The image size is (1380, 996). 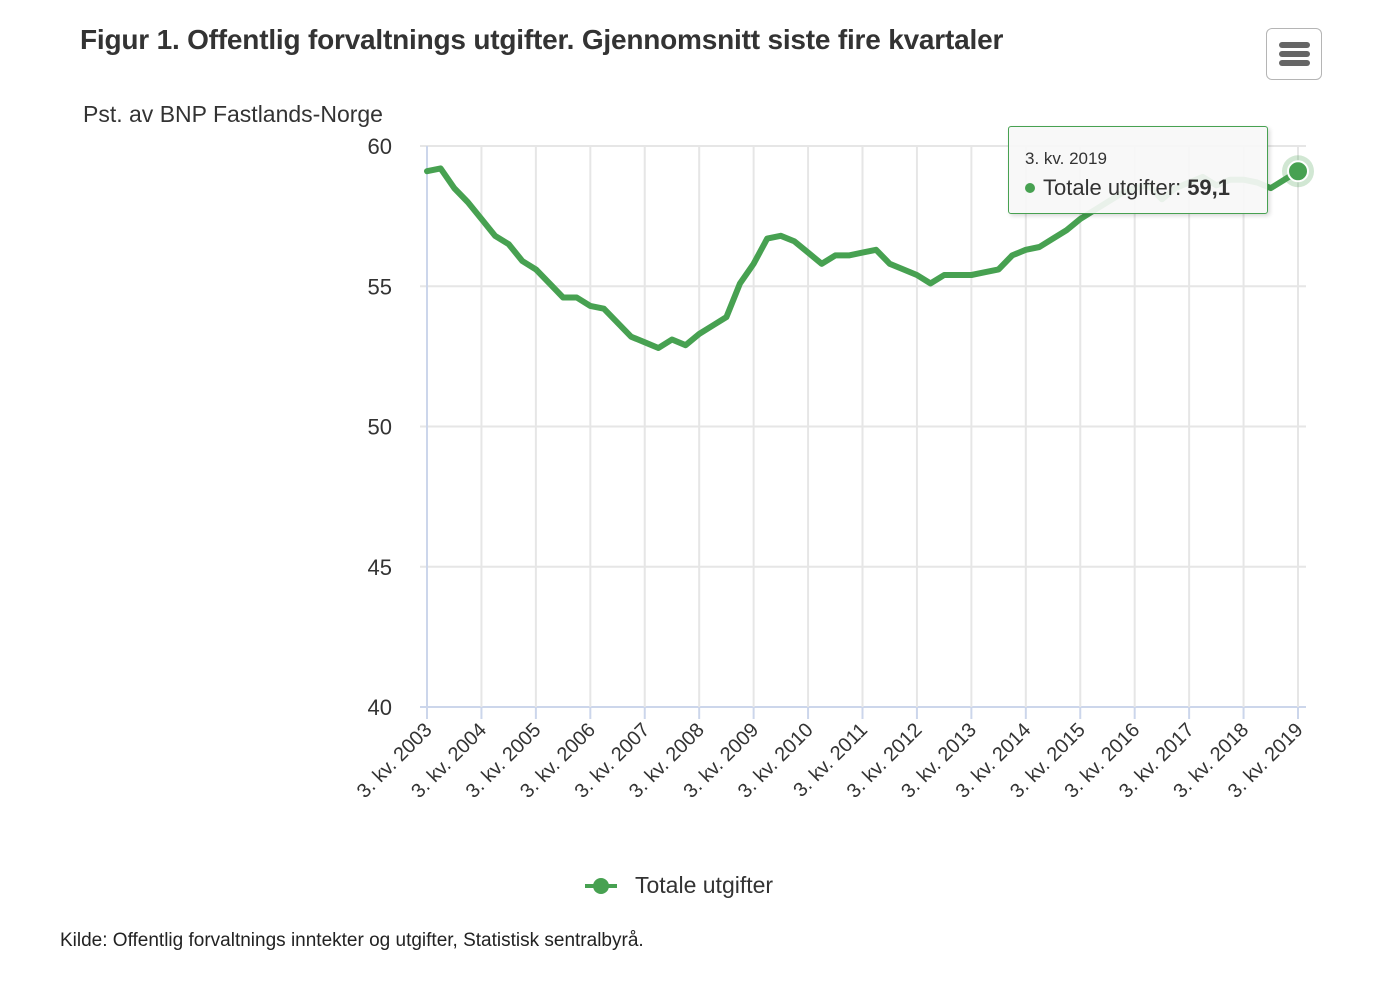 I want to click on y-axis-title: Pst. av BNP Fastlands-Norge, so click(x=233, y=114).